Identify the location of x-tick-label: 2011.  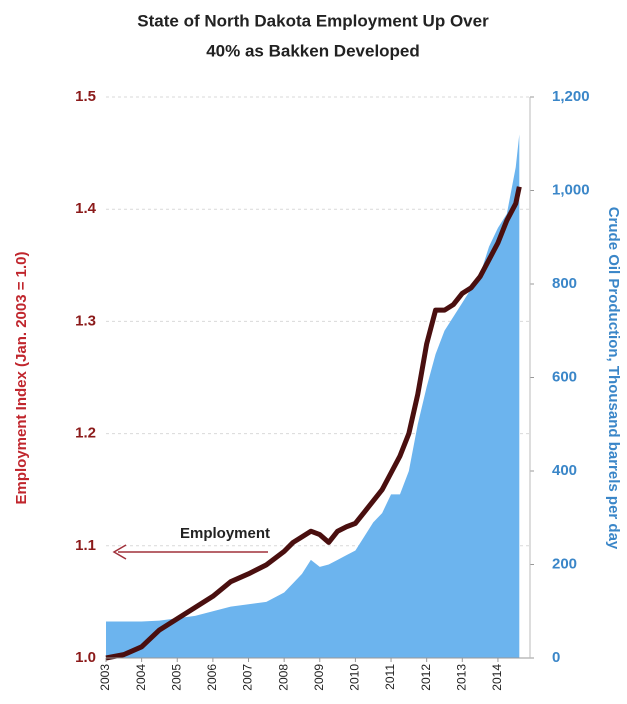
(390, 677).